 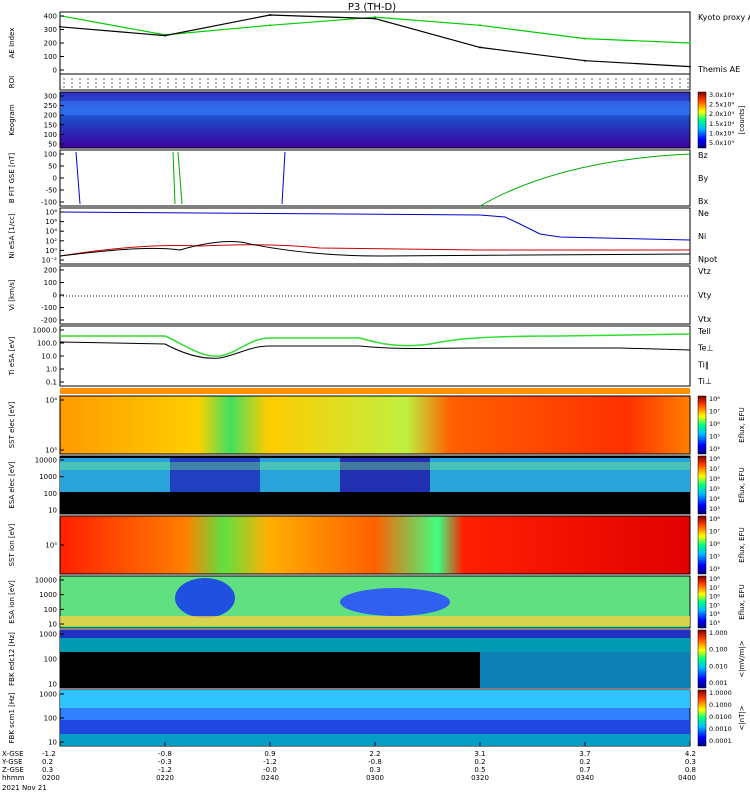 What do you see at coordinates (283, 178) in the screenshot?
I see `bfit-bx-line` at bounding box center [283, 178].